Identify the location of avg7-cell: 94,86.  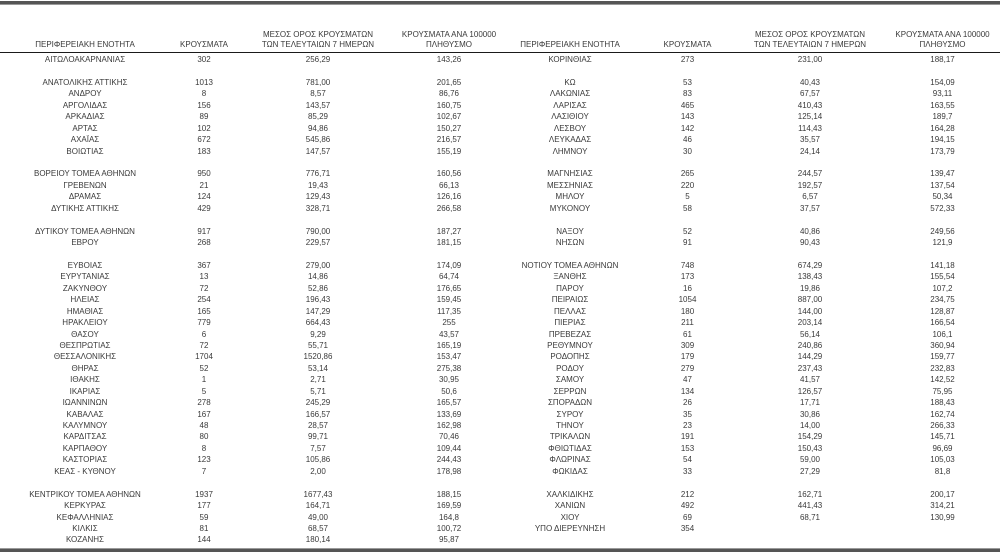
(318, 128).